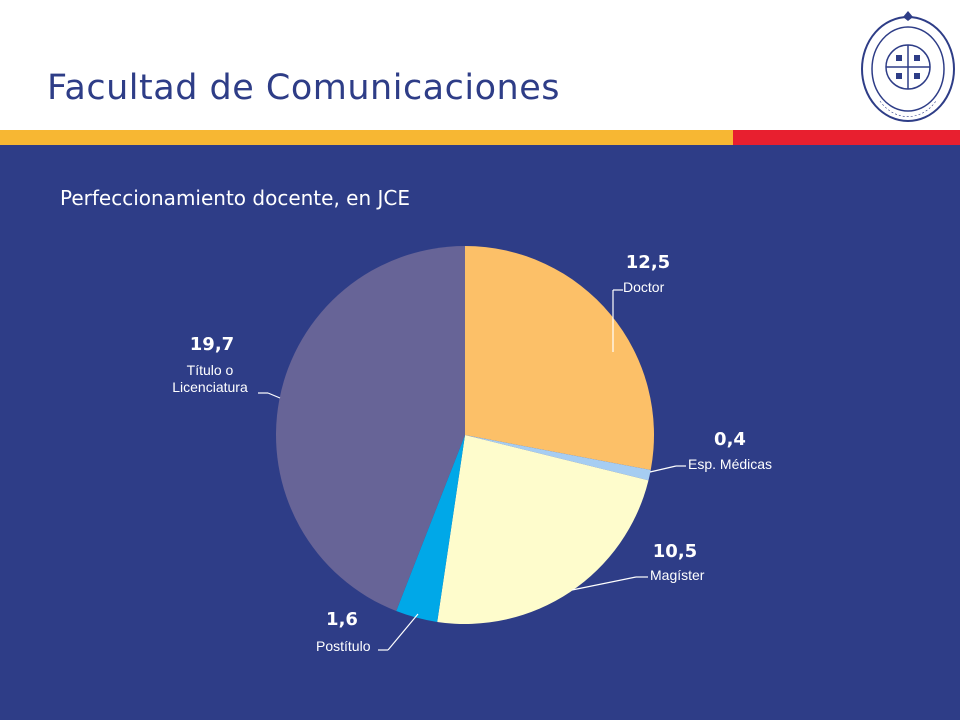 Image resolution: width=960 pixels, height=720 pixels. I want to click on page-title: Facultad de Comunicaciones, so click(303, 88).